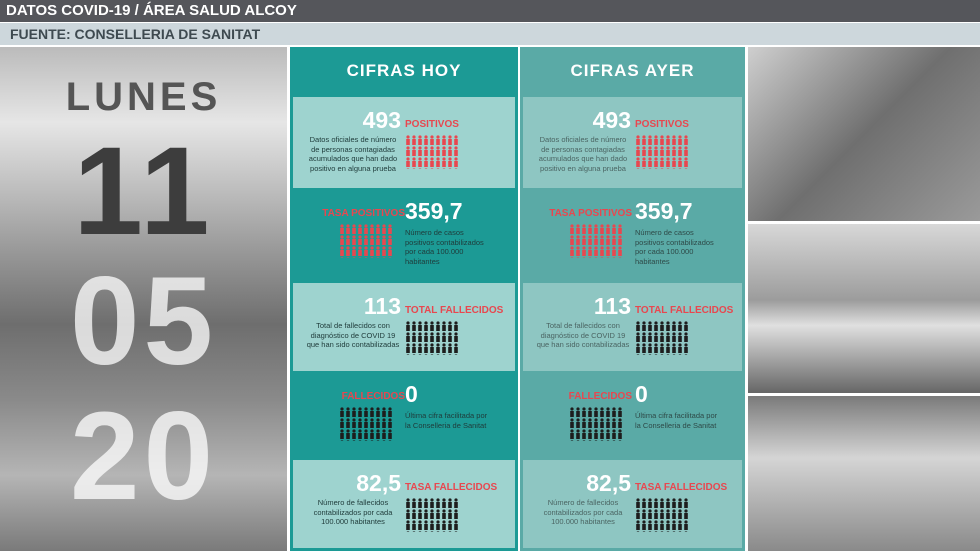 The height and width of the screenshot is (551, 980). What do you see at coordinates (490, 11) in the screenshot?
I see `title-bar: DATOS COVID-19 / ÁREA SALUD ALCOY` at bounding box center [490, 11].